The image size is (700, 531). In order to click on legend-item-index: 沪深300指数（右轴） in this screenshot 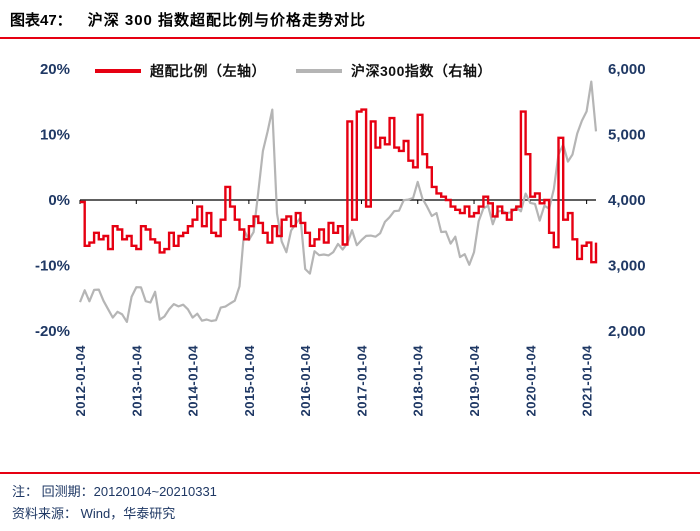, I will do `click(394, 71)`.